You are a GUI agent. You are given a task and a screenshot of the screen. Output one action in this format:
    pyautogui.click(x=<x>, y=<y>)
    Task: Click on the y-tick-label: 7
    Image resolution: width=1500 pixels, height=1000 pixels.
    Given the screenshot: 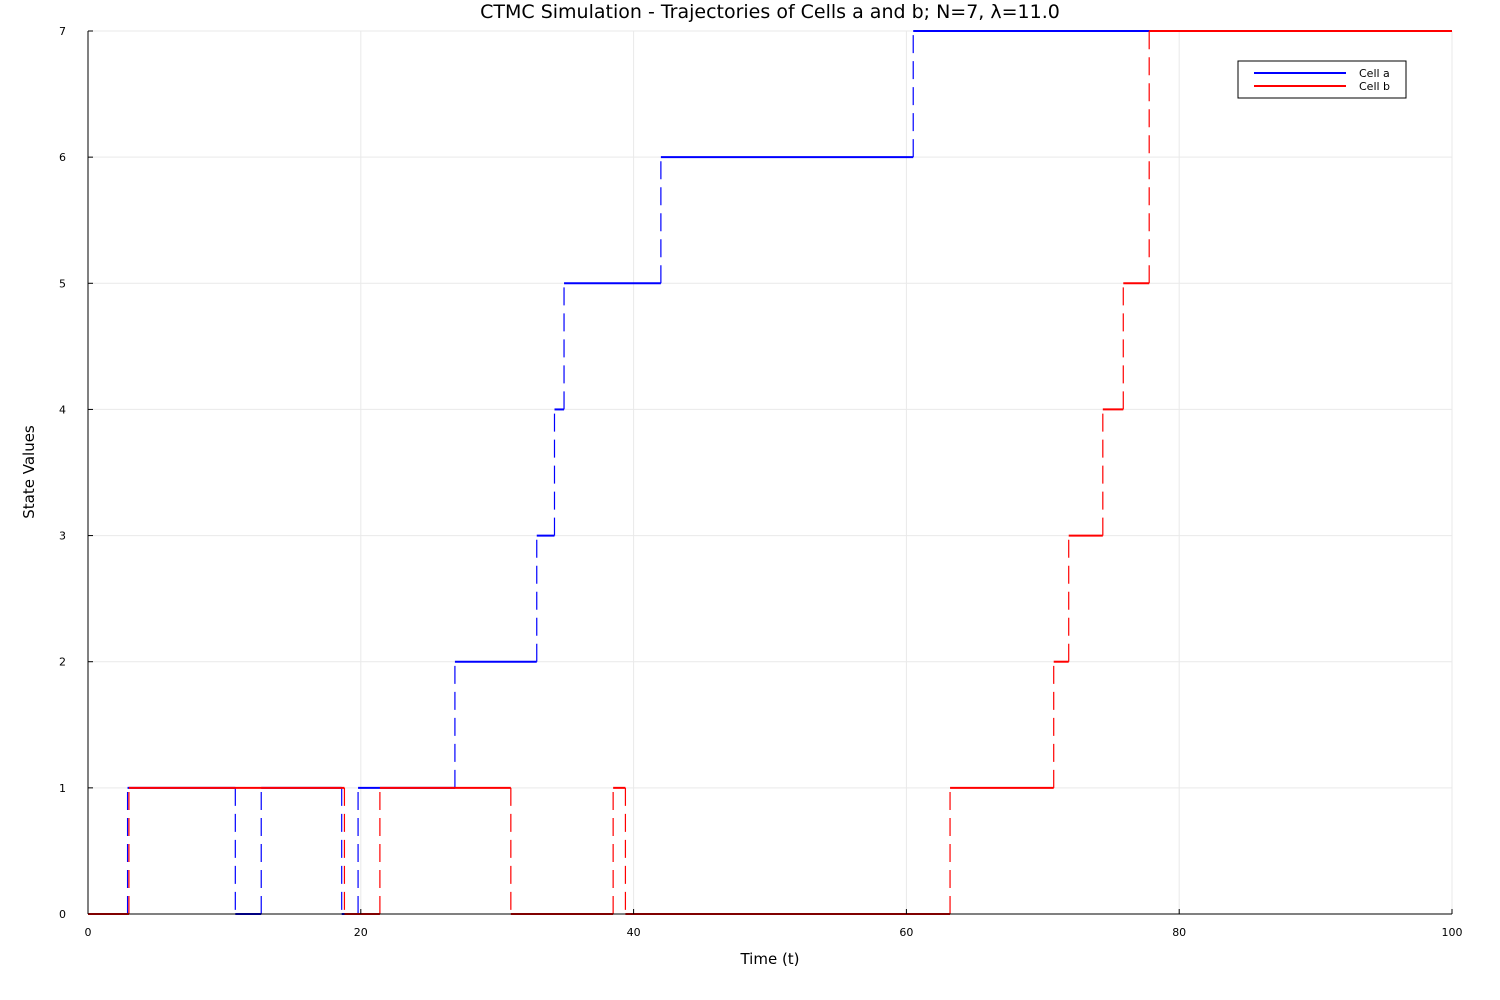 What is the action you would take?
    pyautogui.click(x=62, y=31)
    